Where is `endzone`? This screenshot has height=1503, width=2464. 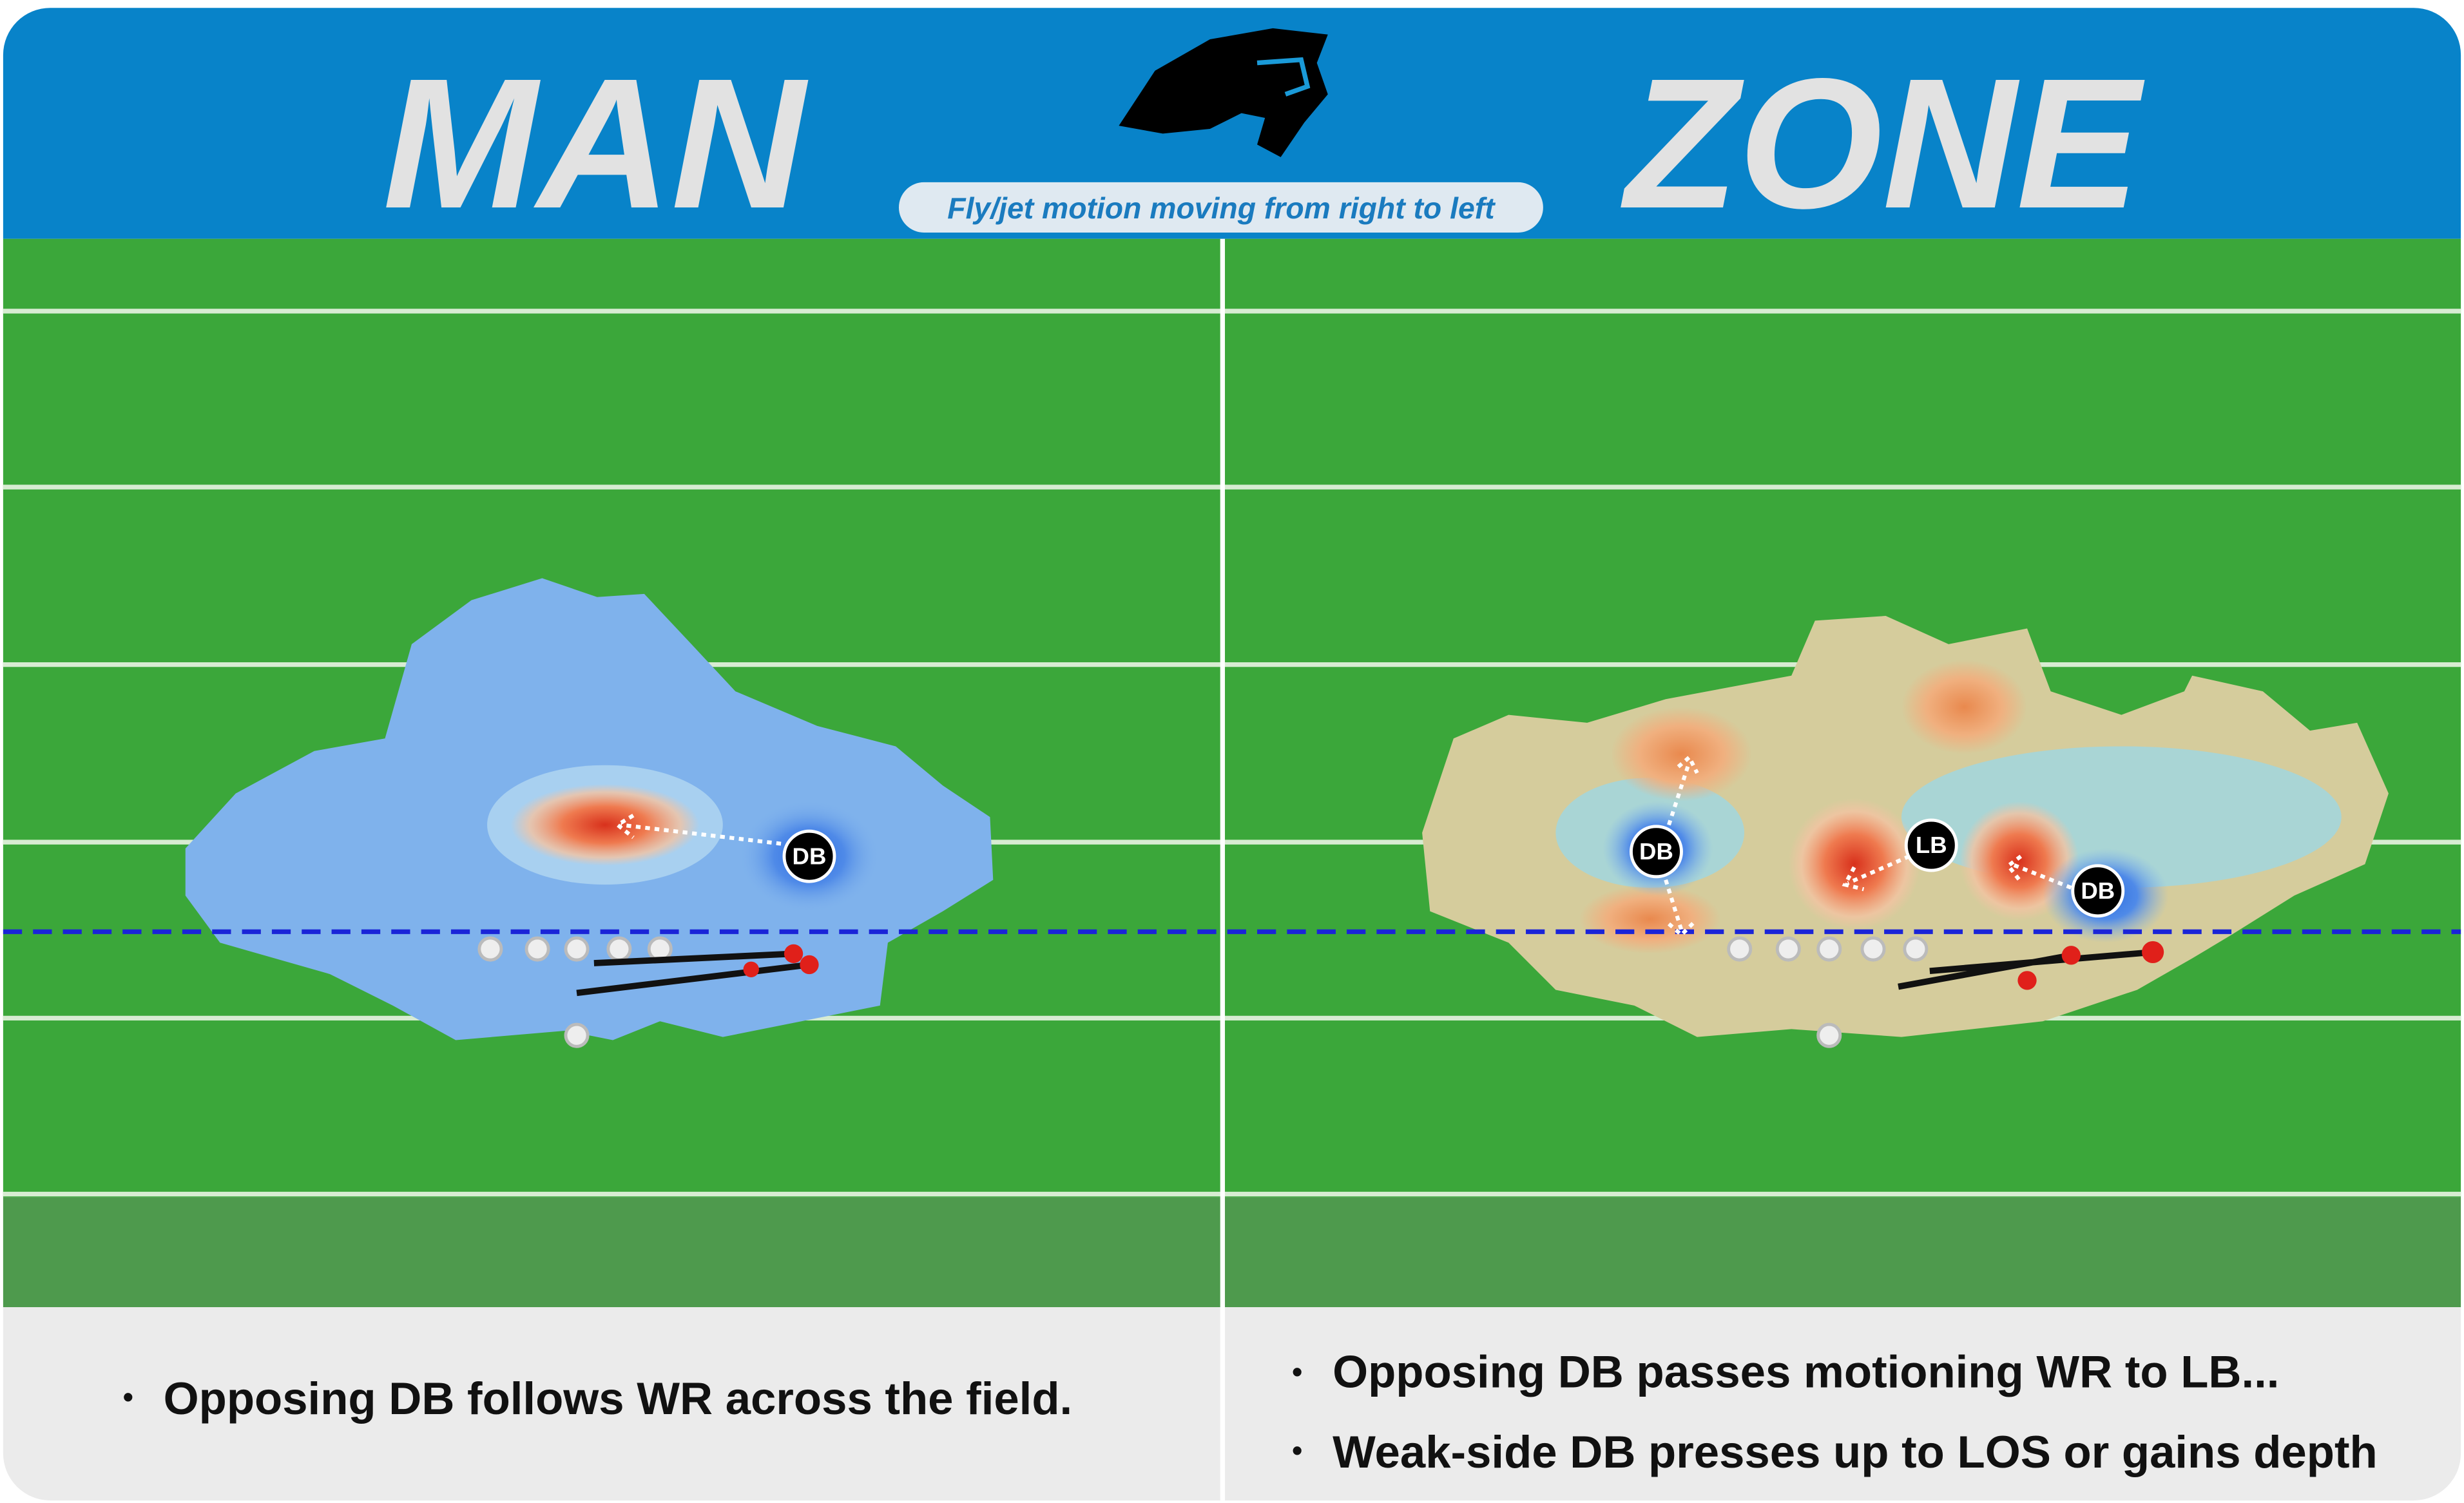
endzone is located at coordinates (1232, 1252).